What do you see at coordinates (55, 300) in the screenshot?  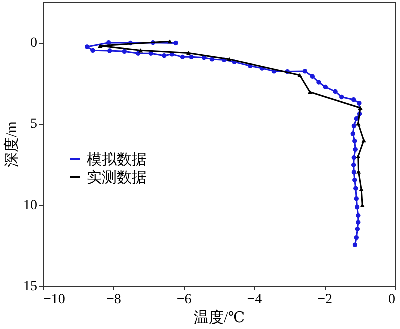 I see `x-tick-label: −10` at bounding box center [55, 300].